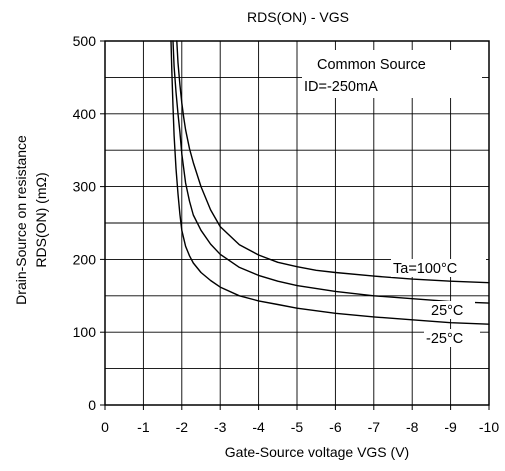  Describe the element at coordinates (444, 339) in the screenshot. I see `series-label-minus25c: -25°C` at that location.